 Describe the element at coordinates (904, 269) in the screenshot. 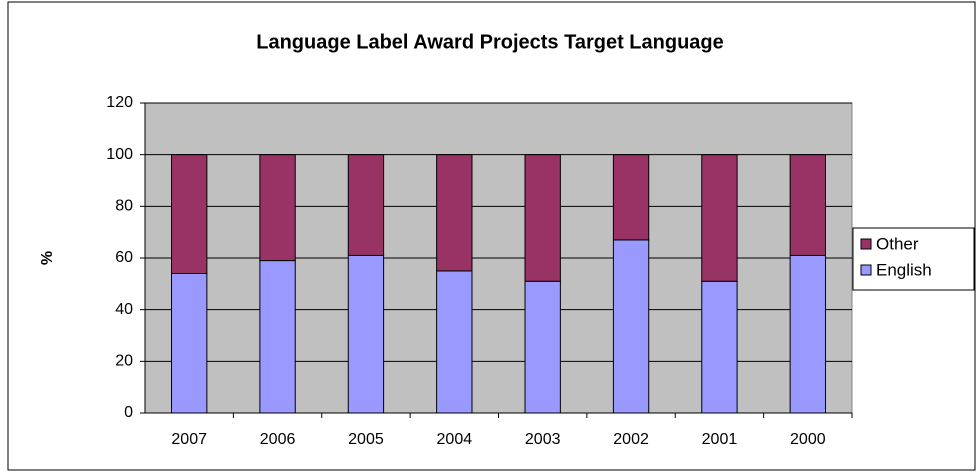

I see `legend-label: English` at that location.